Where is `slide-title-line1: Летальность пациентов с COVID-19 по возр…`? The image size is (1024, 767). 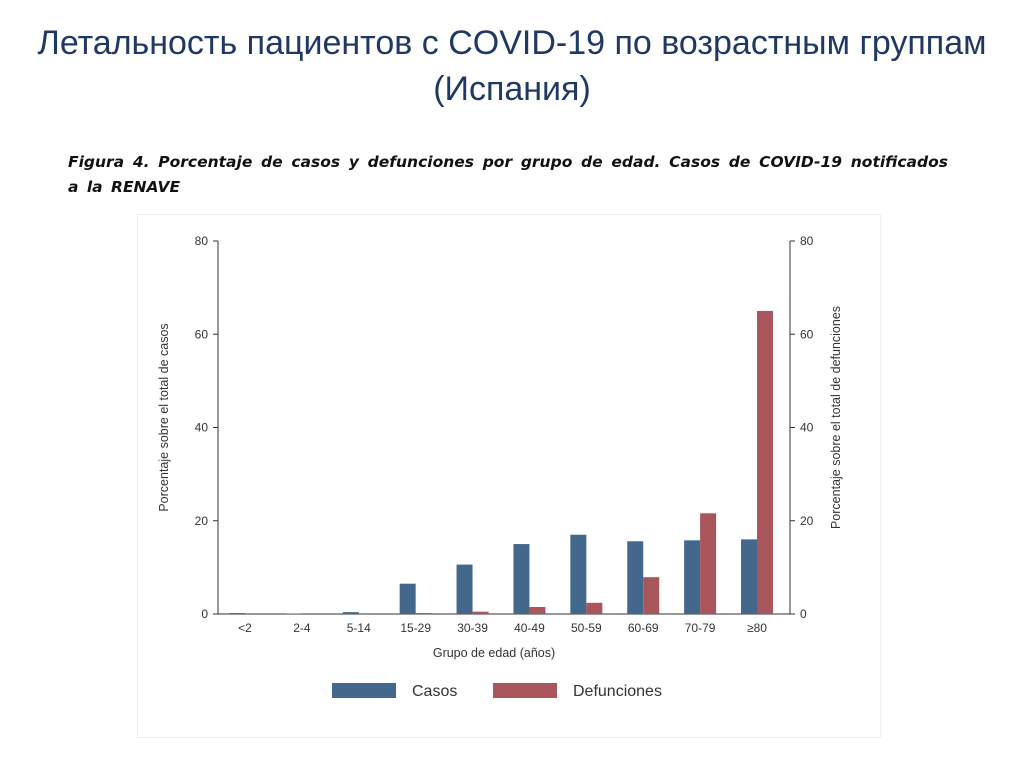
slide-title-line1: Летальность пациентов с COVID-19 по возр… is located at coordinates (512, 43).